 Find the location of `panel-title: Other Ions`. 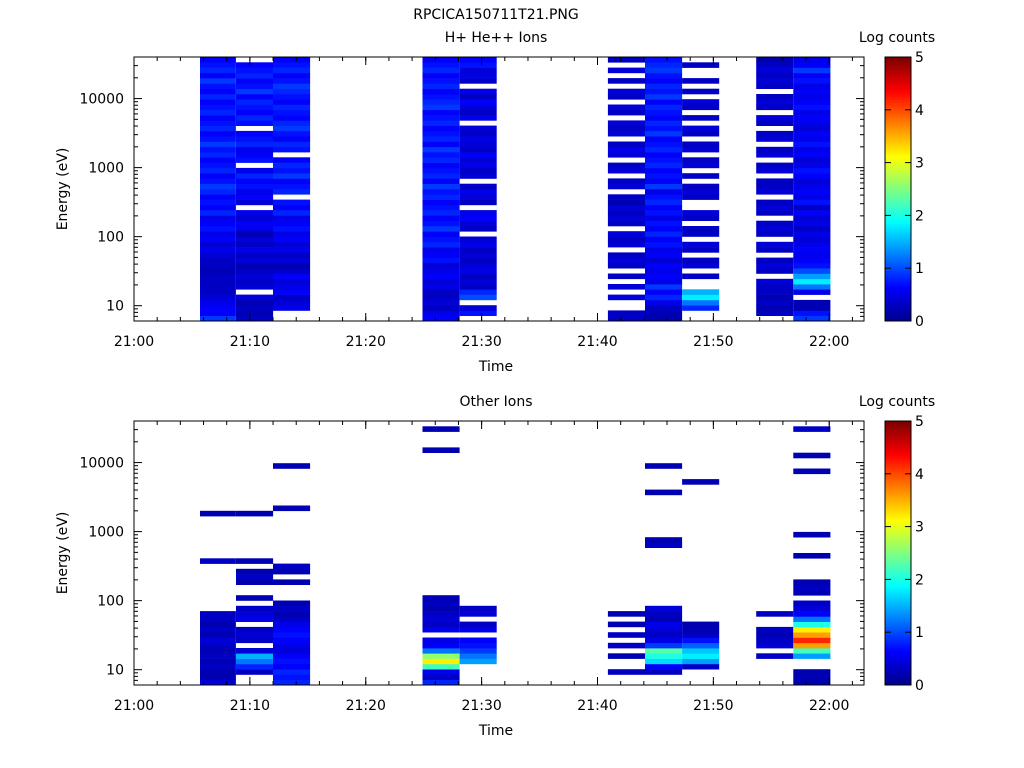

panel-title: Other Ions is located at coordinates (495, 402).